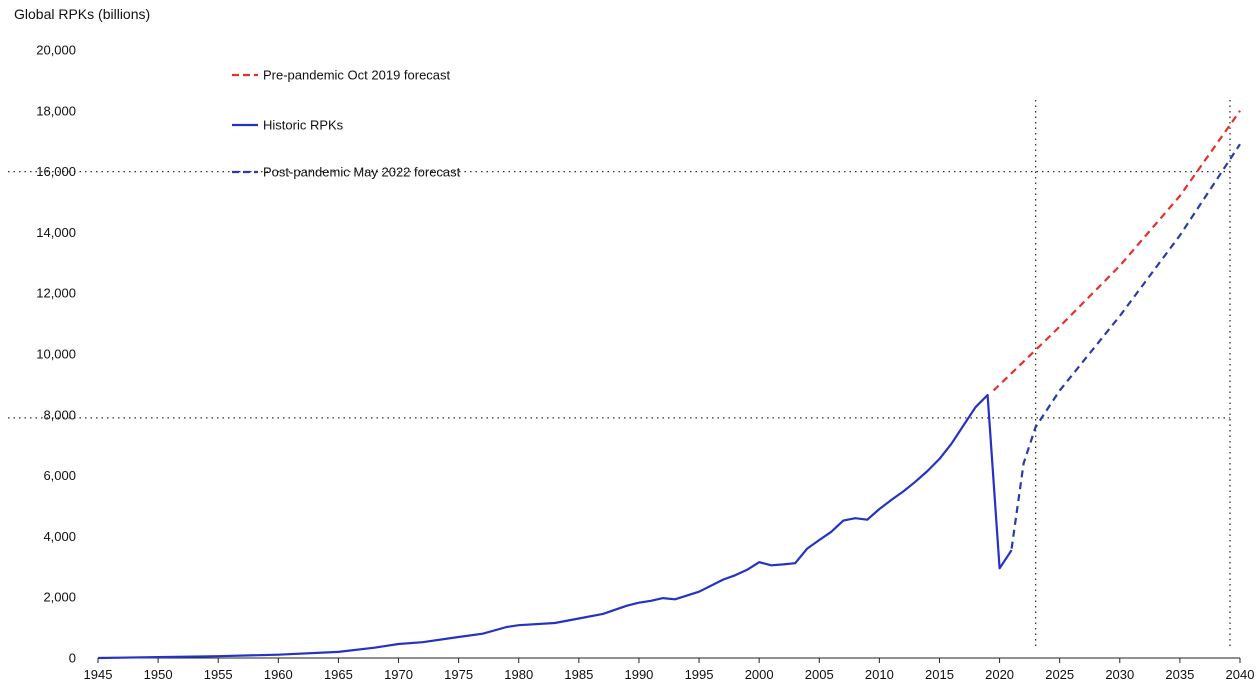  What do you see at coordinates (303, 125) in the screenshot?
I see `legend-label-1: Historic RPKs` at bounding box center [303, 125].